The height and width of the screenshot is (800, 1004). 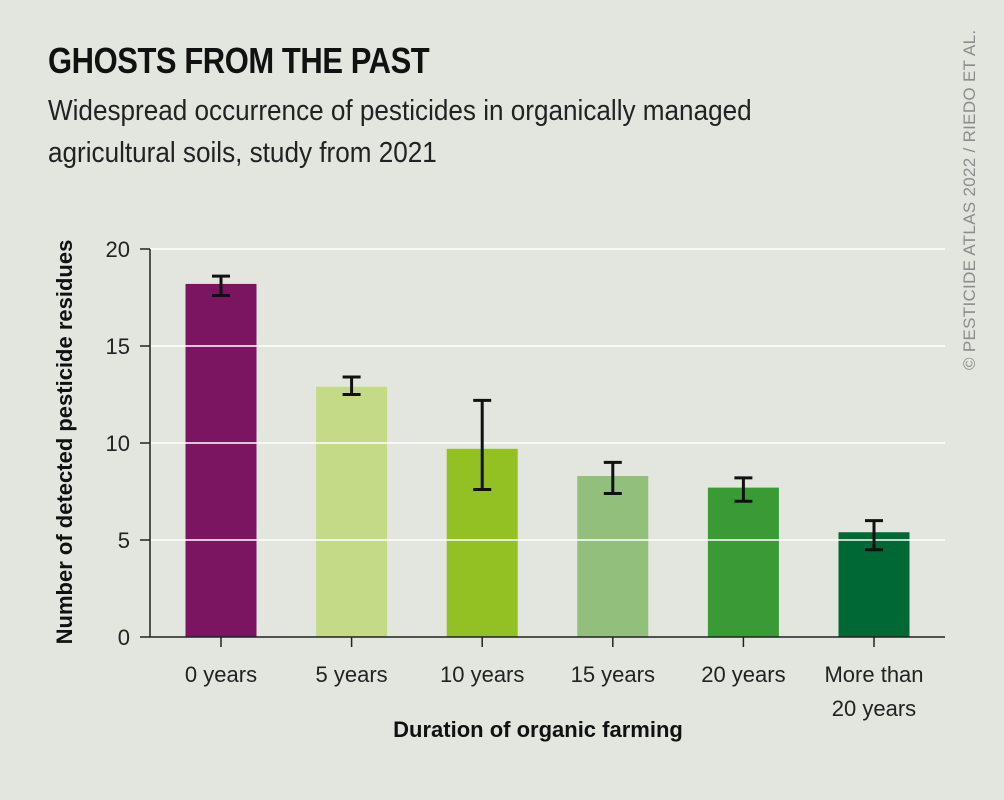 What do you see at coordinates (873, 674) in the screenshot?
I see `x-tick-label: More than` at bounding box center [873, 674].